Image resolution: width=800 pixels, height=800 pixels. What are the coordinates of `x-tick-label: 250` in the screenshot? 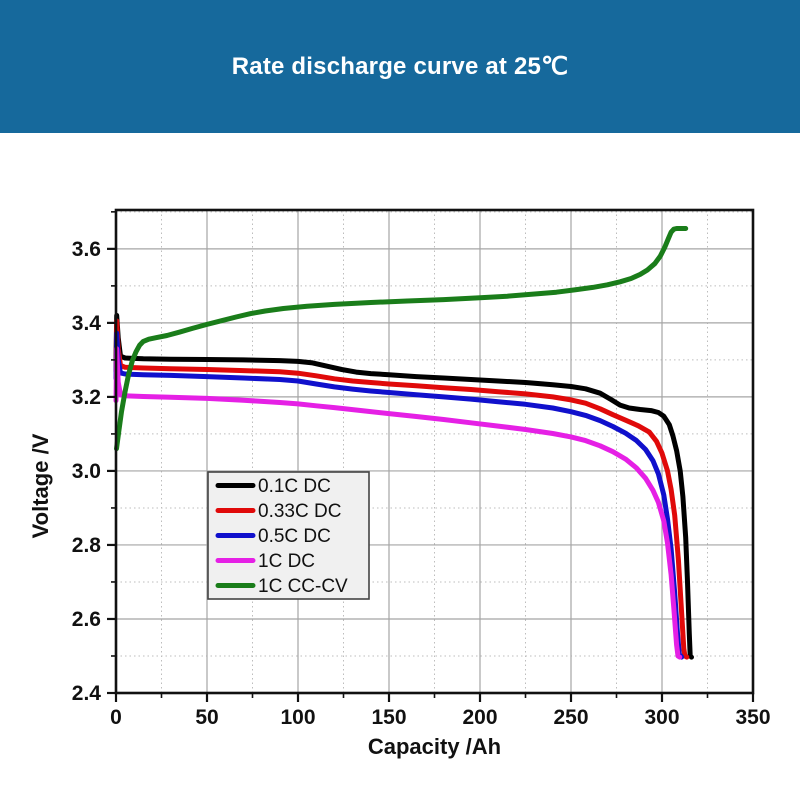 It's located at (570, 717).